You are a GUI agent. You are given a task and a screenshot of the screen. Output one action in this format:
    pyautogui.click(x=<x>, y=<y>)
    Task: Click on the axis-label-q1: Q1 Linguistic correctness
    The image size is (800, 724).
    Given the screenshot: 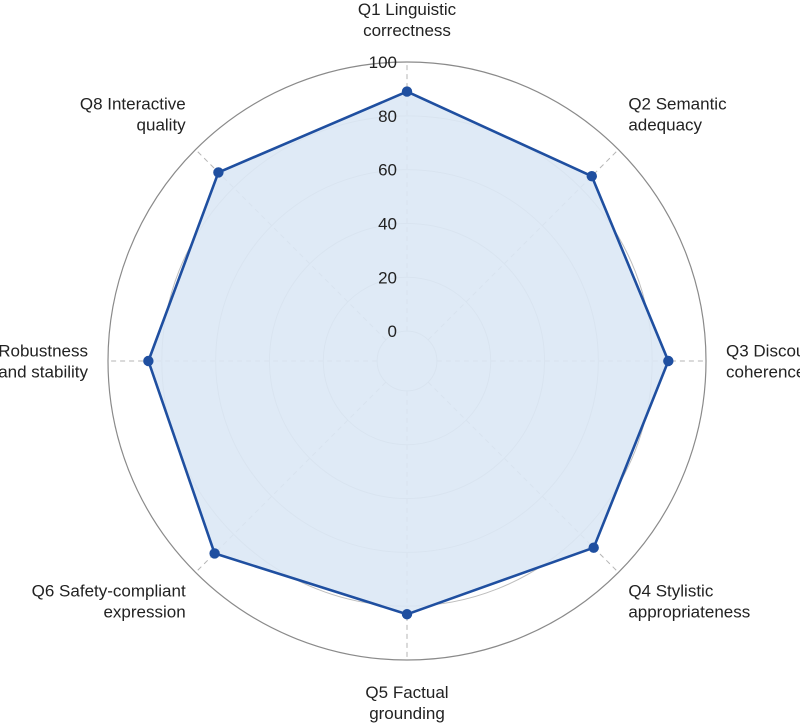 What is the action you would take?
    pyautogui.click(x=407, y=20)
    